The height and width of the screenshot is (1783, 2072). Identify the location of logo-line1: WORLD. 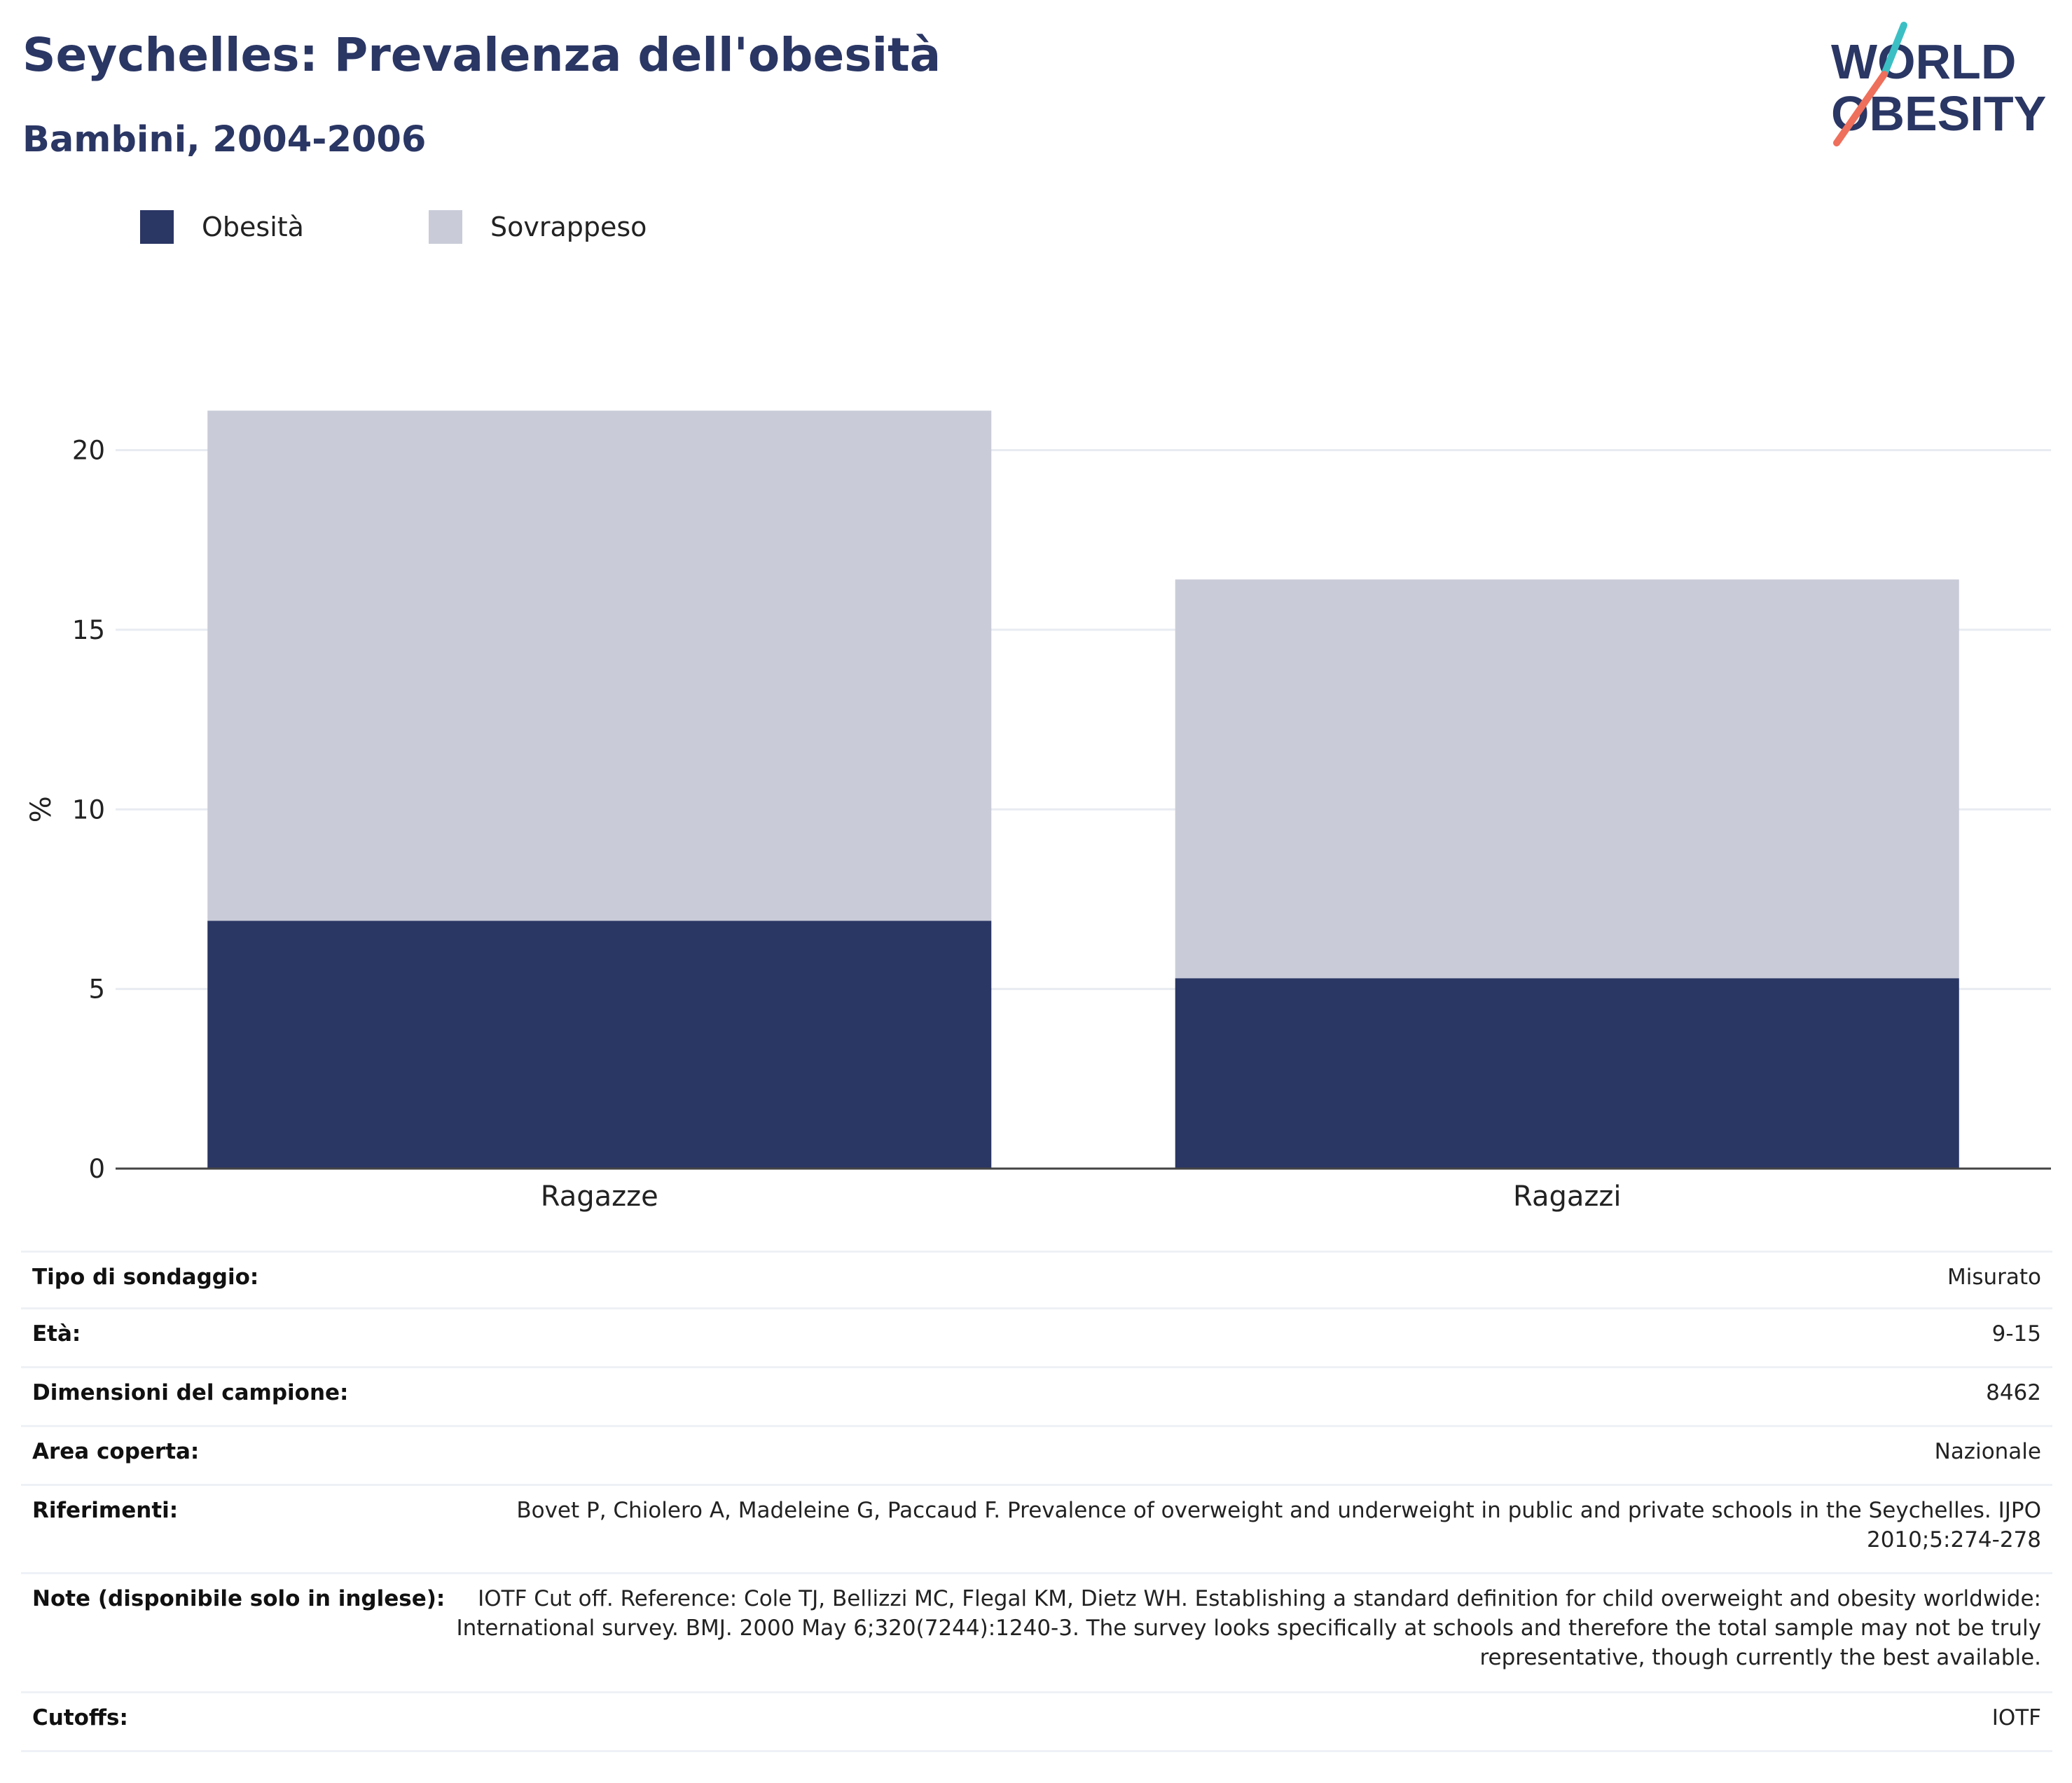
(1924, 61).